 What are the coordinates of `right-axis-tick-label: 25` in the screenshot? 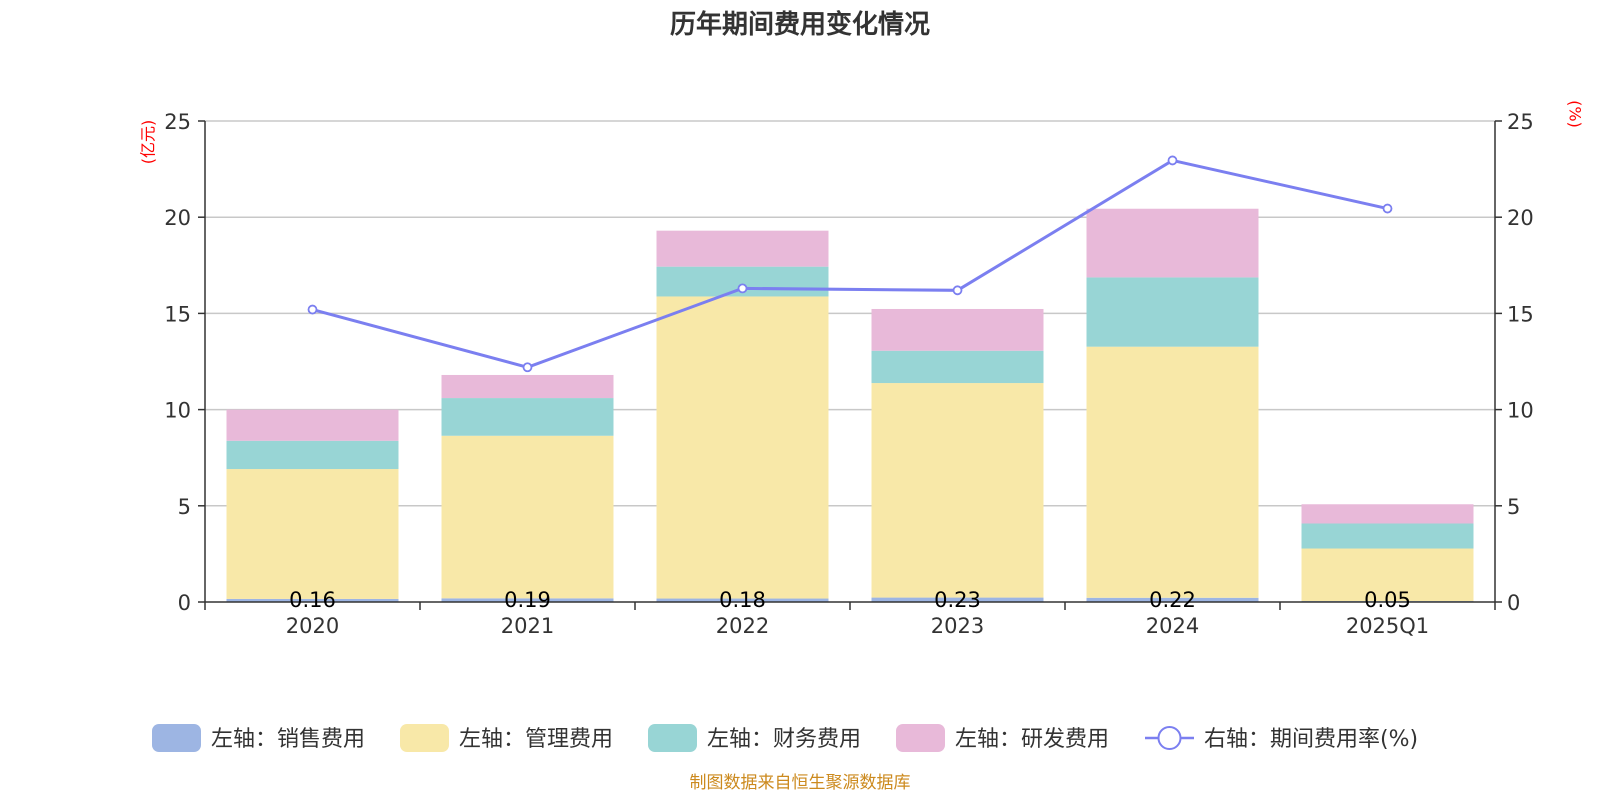 It's located at (1520, 122).